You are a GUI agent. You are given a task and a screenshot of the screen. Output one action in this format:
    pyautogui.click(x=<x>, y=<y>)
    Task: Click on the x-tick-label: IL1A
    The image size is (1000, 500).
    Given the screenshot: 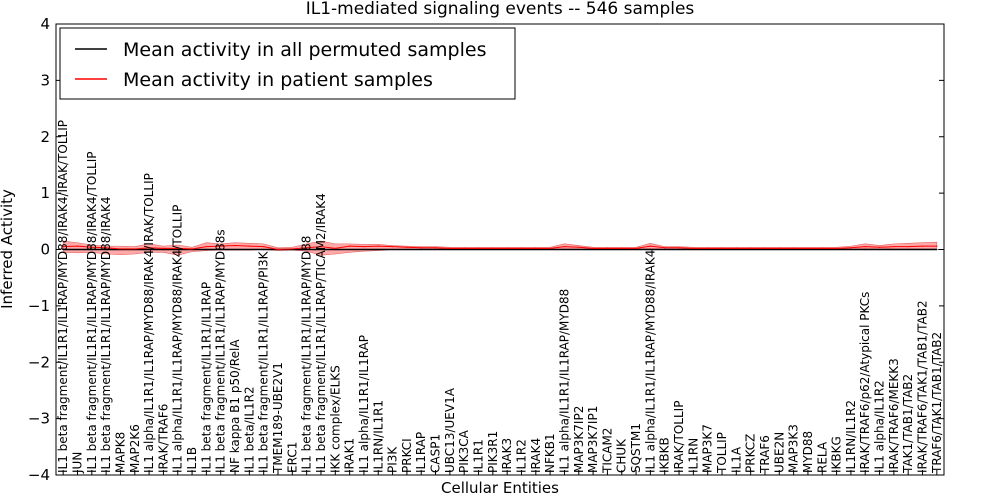 What is the action you would take?
    pyautogui.click(x=736, y=459)
    